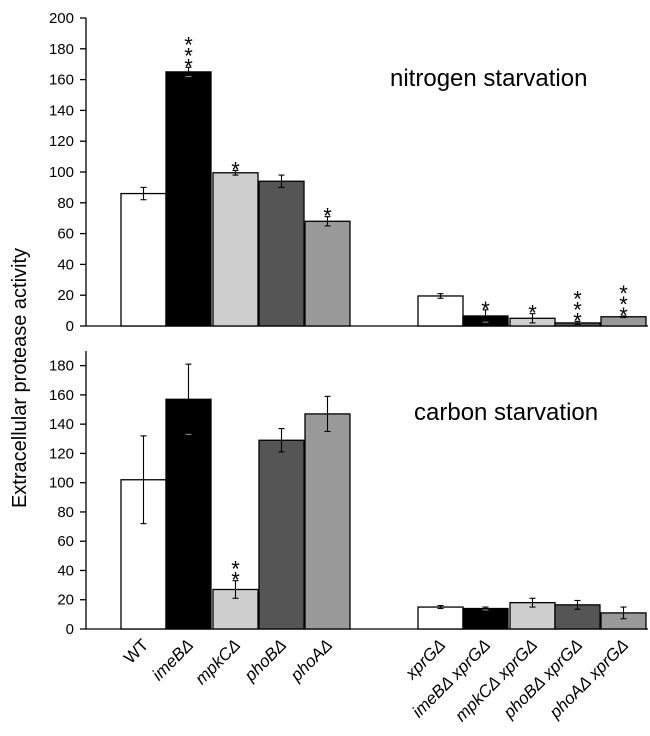 The width and height of the screenshot is (650, 736). Describe the element at coordinates (265, 660) in the screenshot. I see `x-category-label: phoBΔ` at that location.